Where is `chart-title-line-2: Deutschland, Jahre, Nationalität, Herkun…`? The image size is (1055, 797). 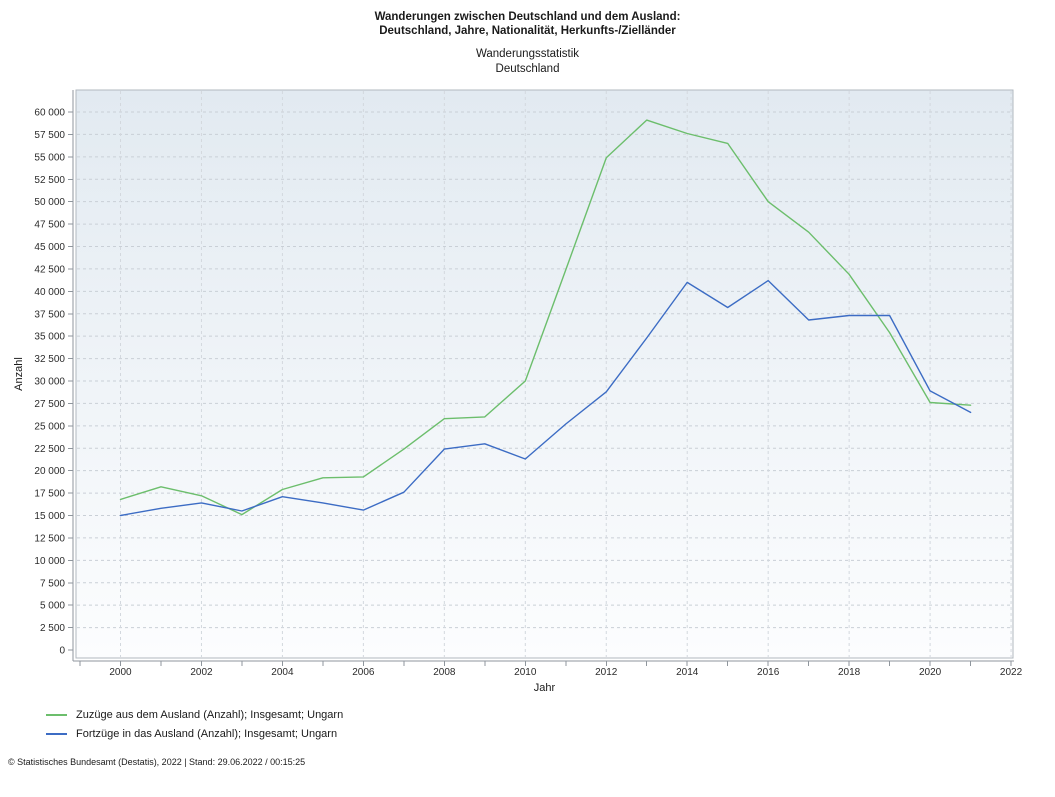
chart-title-line-2: Deutschland, Jahre, Nationalität, Herkun… is located at coordinates (527, 31).